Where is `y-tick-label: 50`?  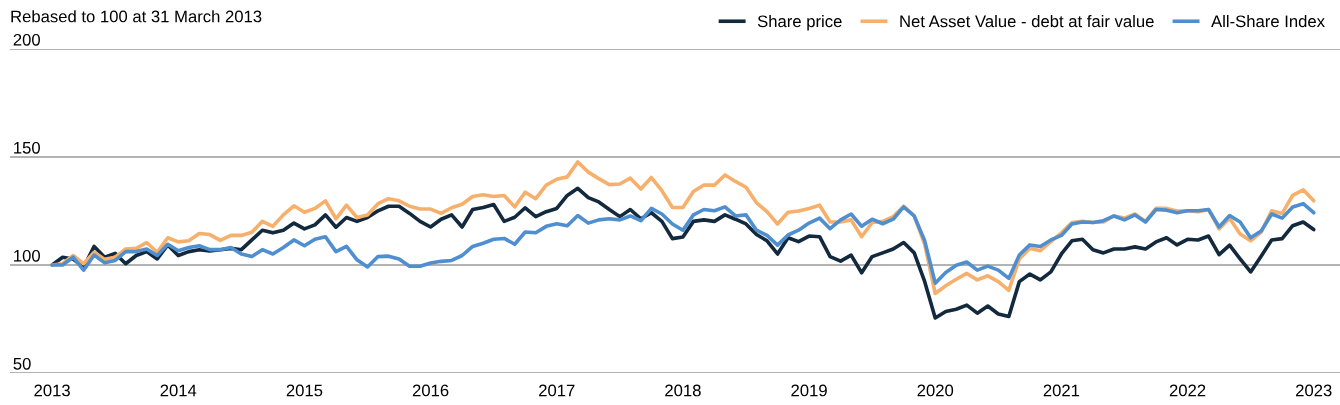
y-tick-label: 50 is located at coordinates (22, 363).